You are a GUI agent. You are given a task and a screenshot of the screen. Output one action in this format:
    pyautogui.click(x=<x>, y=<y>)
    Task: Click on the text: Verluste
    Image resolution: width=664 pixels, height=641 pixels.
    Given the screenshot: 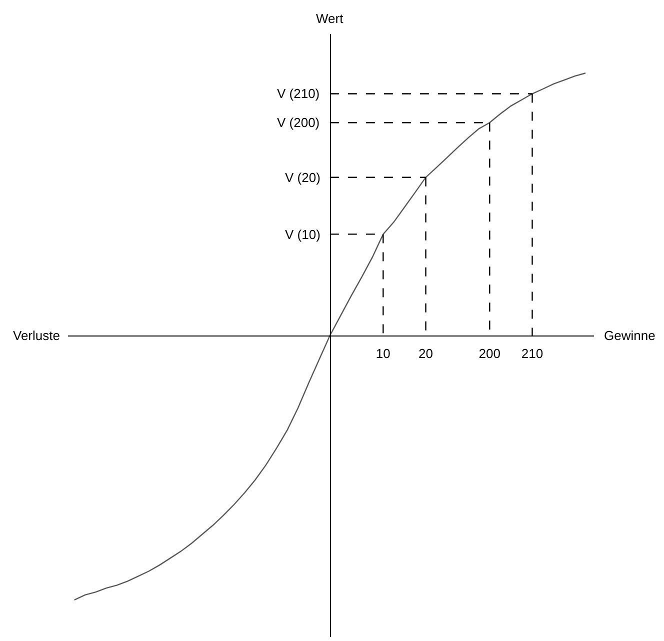 What is the action you would take?
    pyautogui.click(x=36, y=335)
    